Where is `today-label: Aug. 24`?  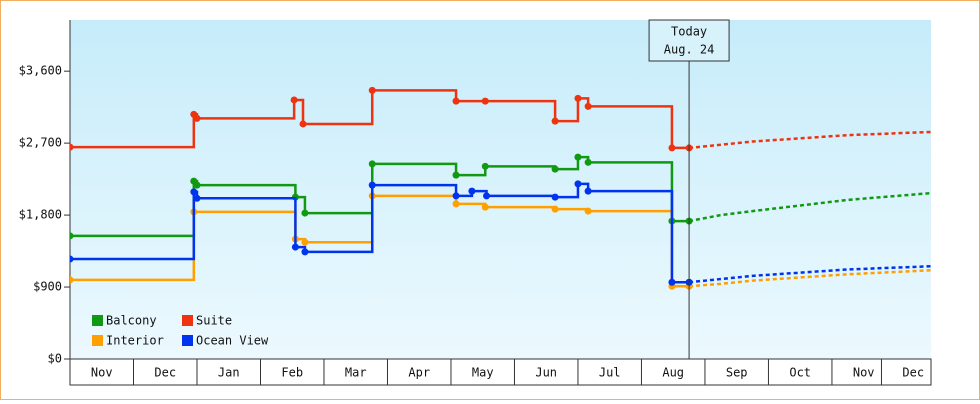 today-label: Aug. 24 is located at coordinates (689, 50).